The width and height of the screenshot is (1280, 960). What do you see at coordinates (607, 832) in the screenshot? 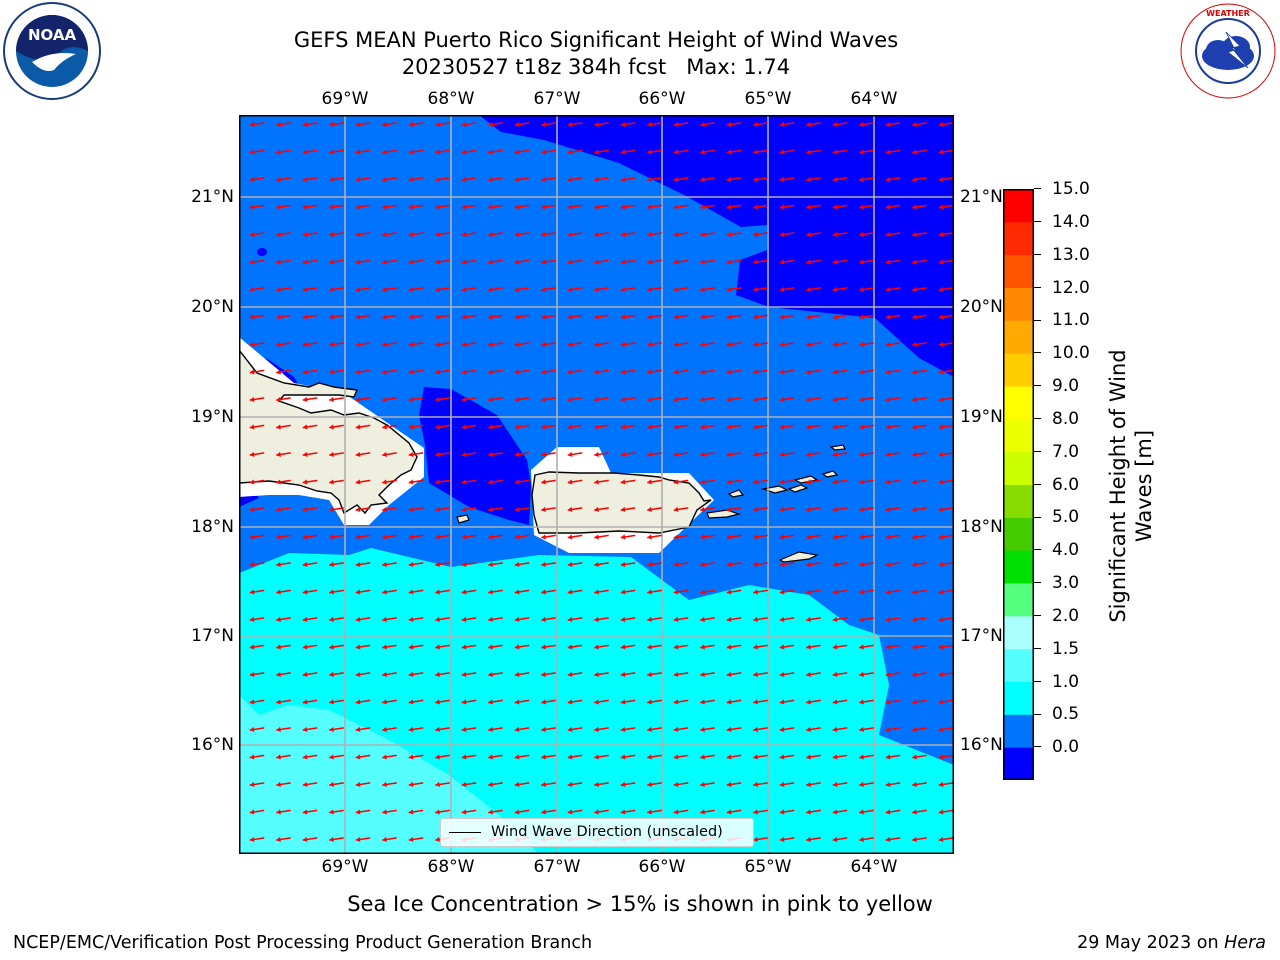
I see `legend-label: Wind Wave Direction (unscaled)` at bounding box center [607, 832].